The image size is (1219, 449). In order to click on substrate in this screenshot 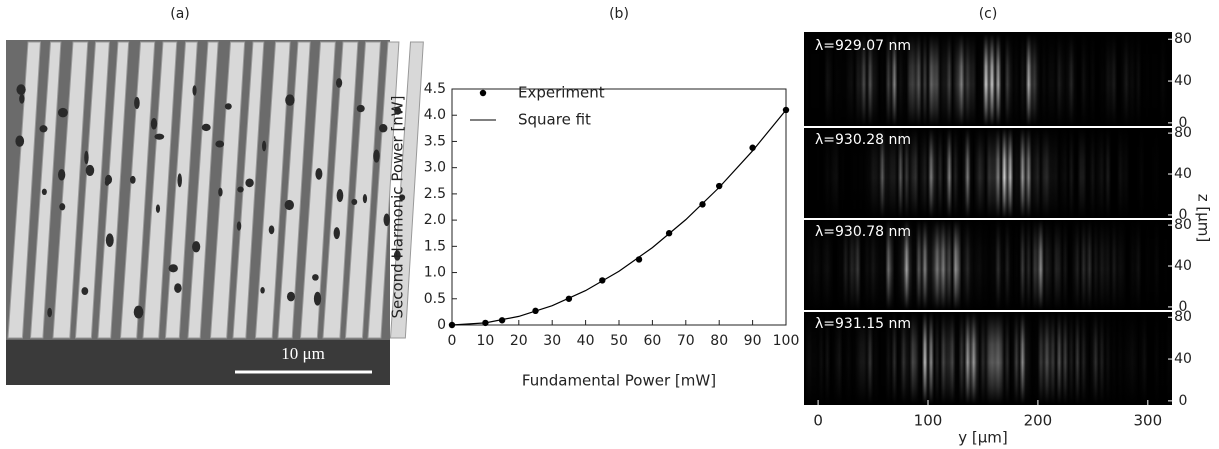, I will do `click(198, 362)`.